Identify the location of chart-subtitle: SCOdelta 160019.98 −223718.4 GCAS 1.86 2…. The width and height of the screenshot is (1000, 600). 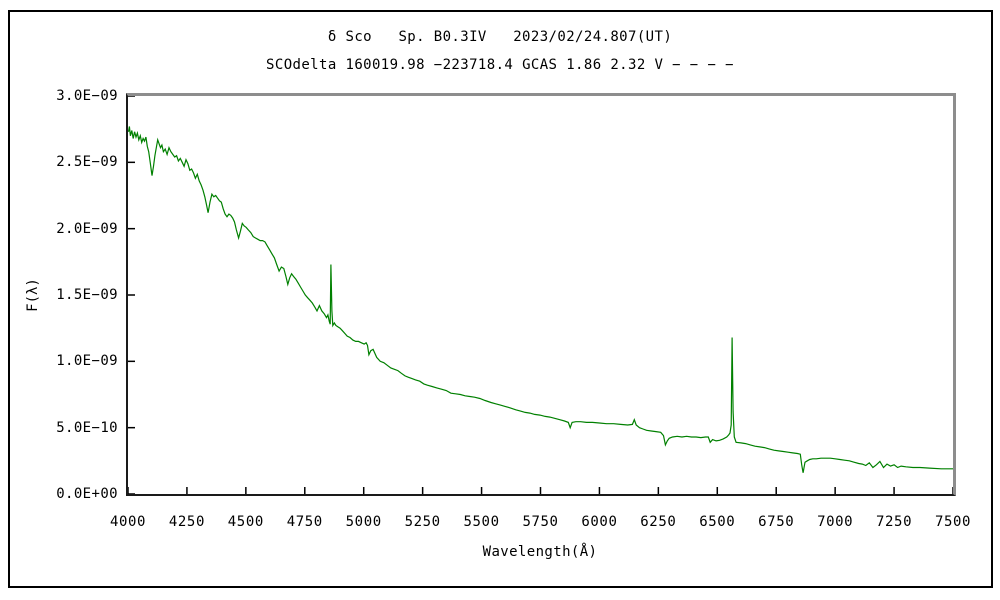
(500, 65).